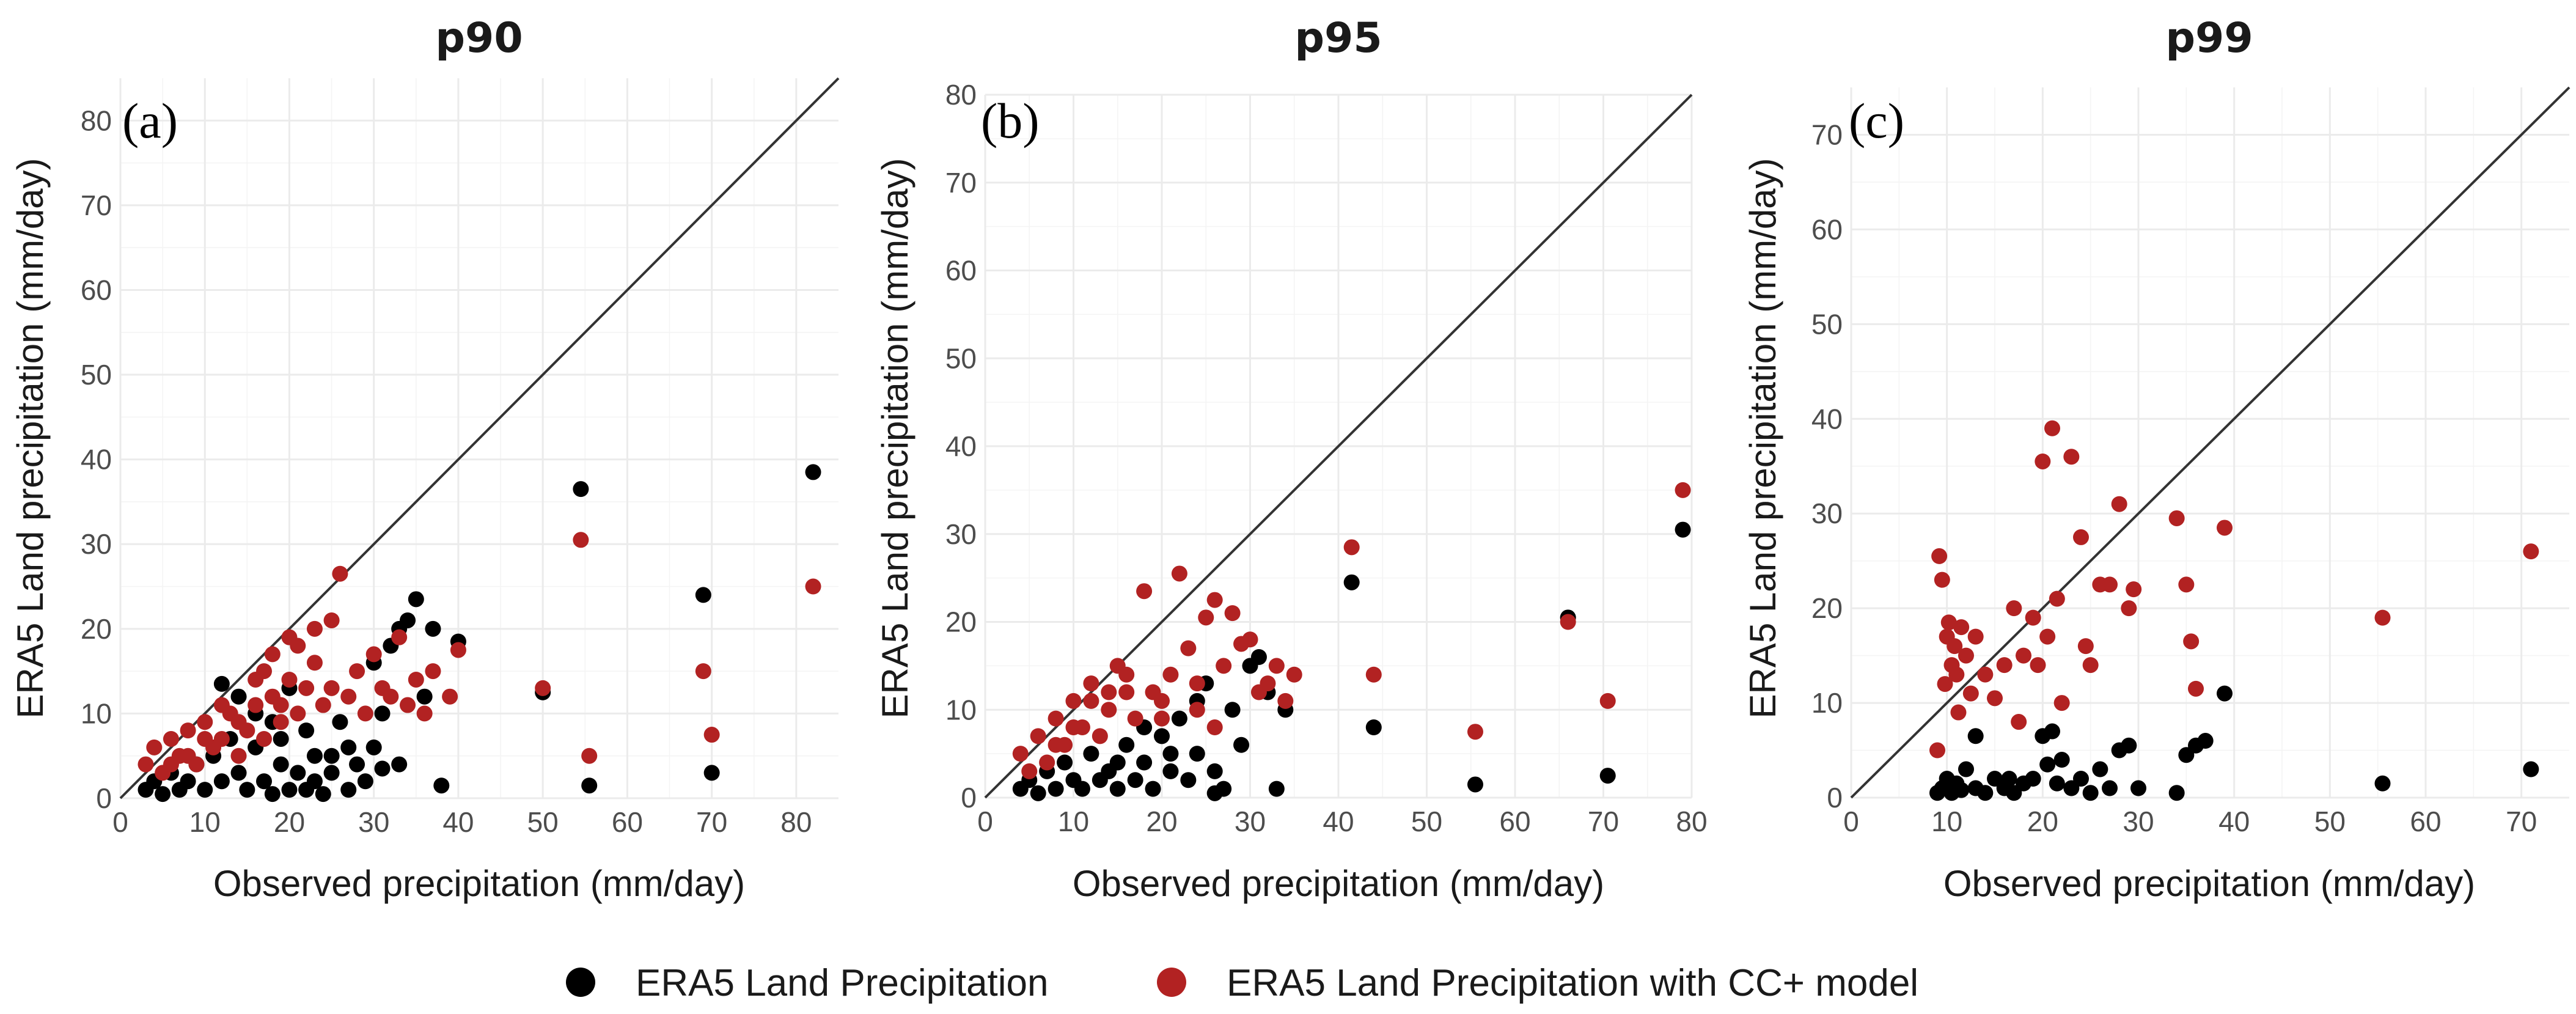 The width and height of the screenshot is (2576, 1014). I want to click on y-tick-label: 40, so click(961, 446).